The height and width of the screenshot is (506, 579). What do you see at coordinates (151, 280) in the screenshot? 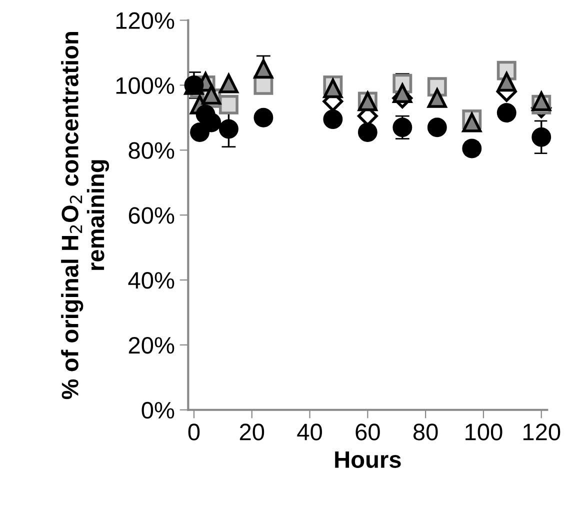
I see `y-tick-label: 40%` at bounding box center [151, 280].